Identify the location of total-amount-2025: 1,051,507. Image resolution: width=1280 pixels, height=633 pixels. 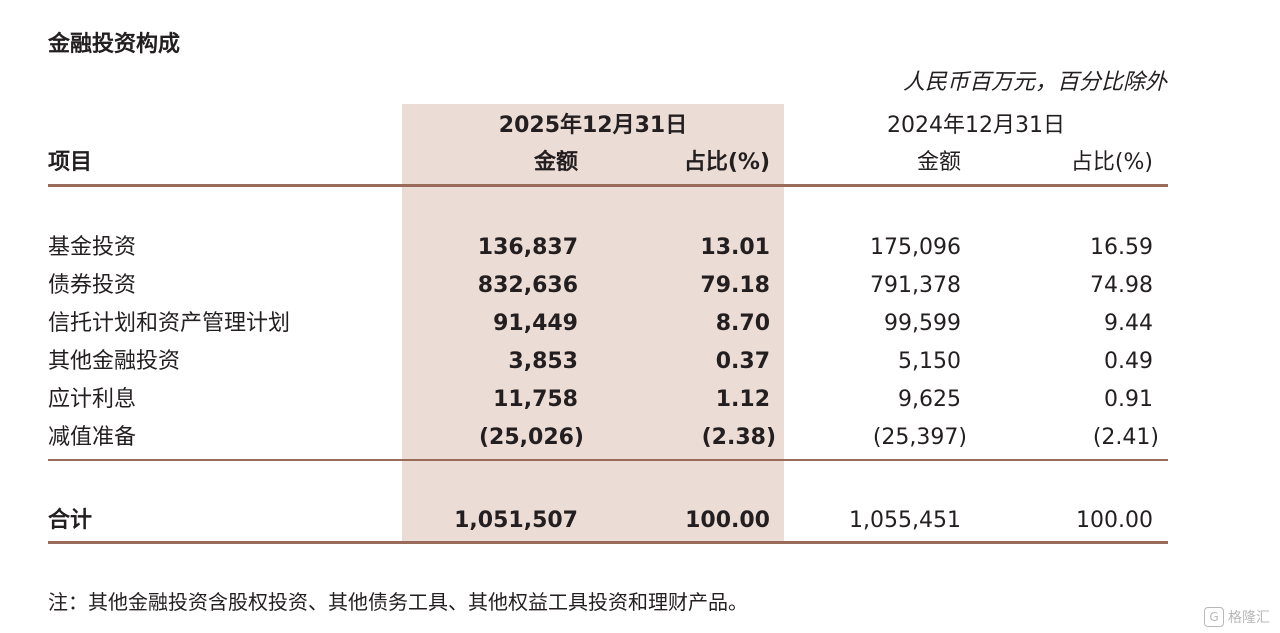
(516, 520).